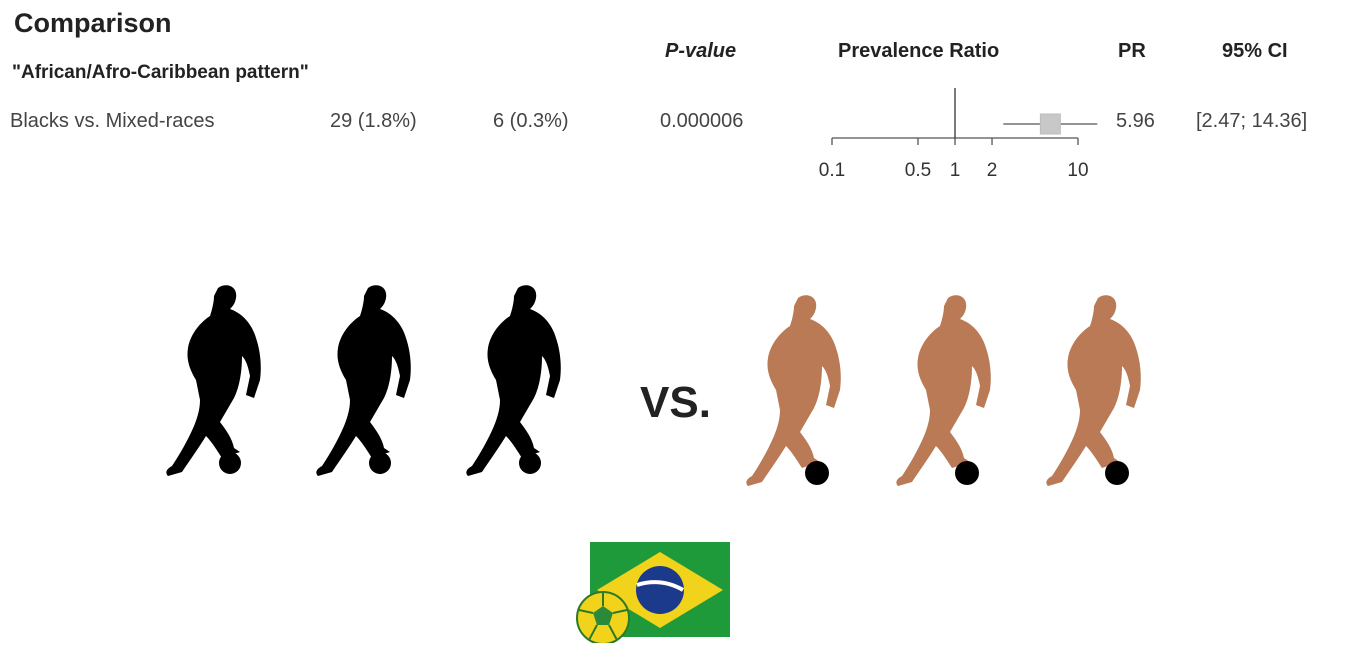 The width and height of the screenshot is (1370, 648). I want to click on group2-count: 6 (0.3%), so click(531, 121).